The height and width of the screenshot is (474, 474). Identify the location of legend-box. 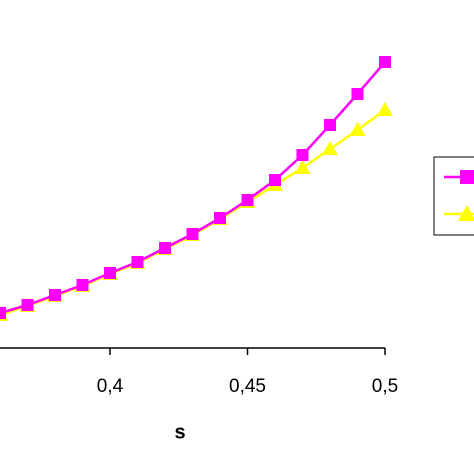
(453, 196).